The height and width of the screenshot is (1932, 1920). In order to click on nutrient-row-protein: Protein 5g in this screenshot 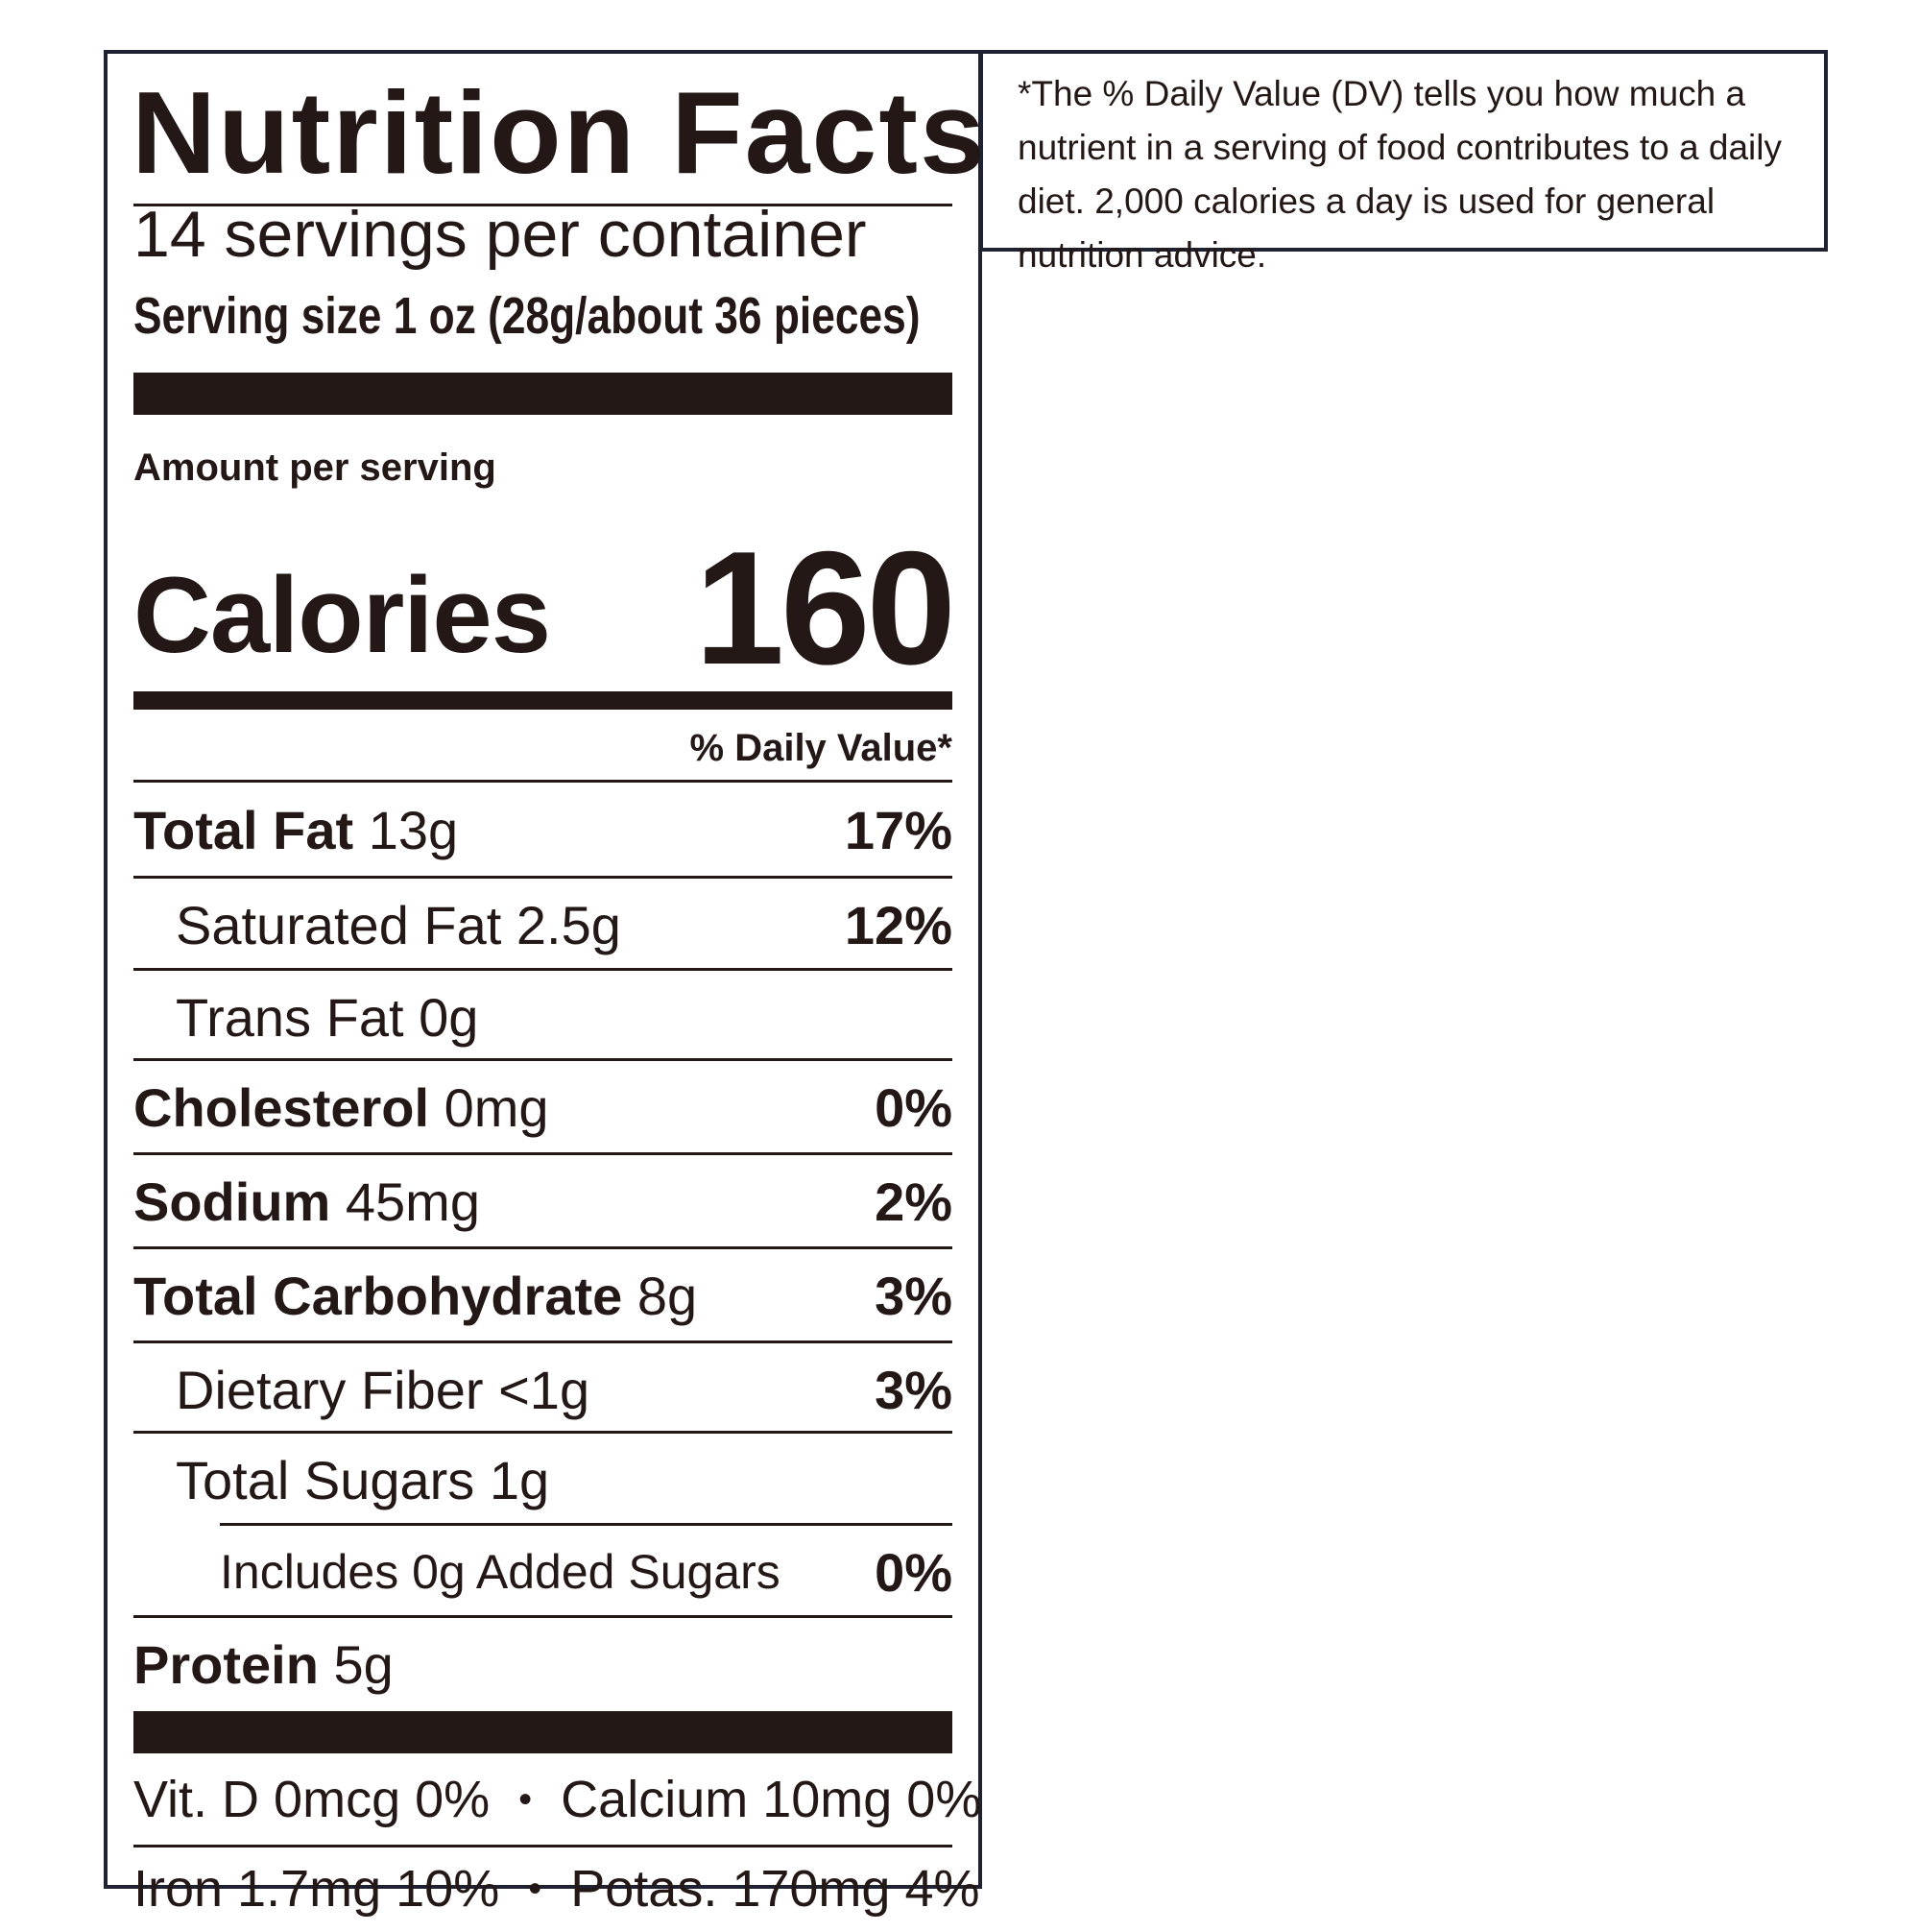, I will do `click(542, 1664)`.